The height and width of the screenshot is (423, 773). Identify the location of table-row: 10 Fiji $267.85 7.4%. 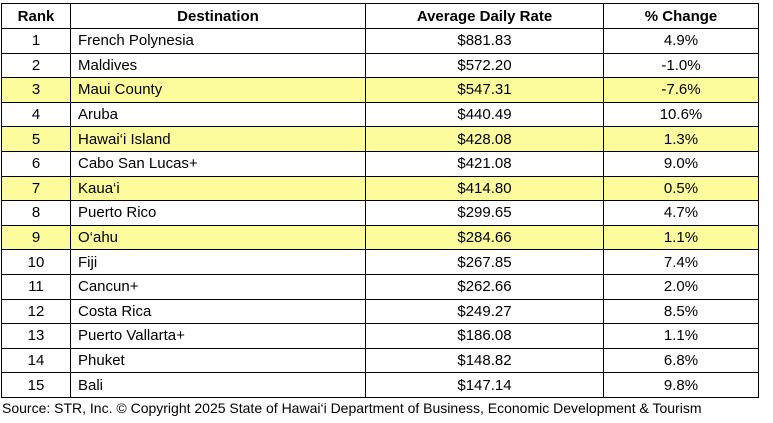
(380, 262).